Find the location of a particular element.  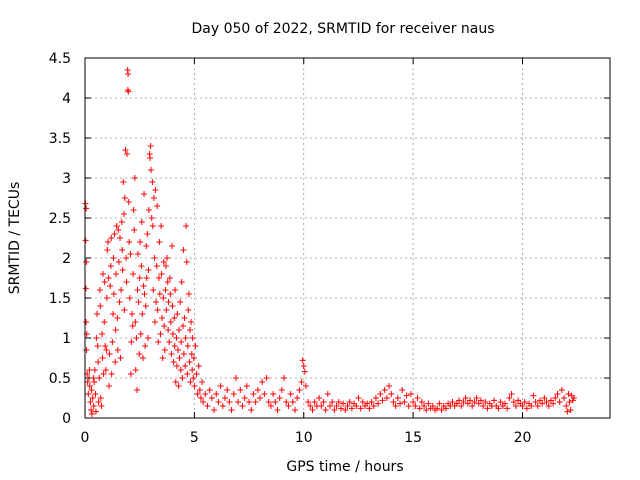

x-tick-label: 0 is located at coordinates (85, 438).